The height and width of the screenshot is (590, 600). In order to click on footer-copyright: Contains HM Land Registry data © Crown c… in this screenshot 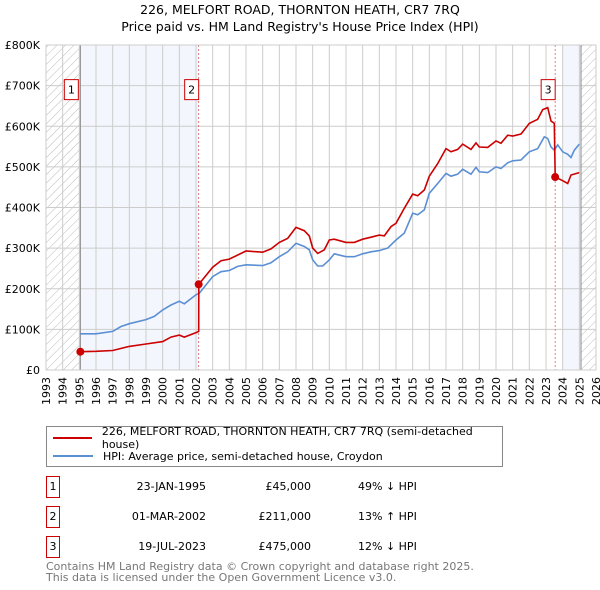, I will do `click(260, 566)`.